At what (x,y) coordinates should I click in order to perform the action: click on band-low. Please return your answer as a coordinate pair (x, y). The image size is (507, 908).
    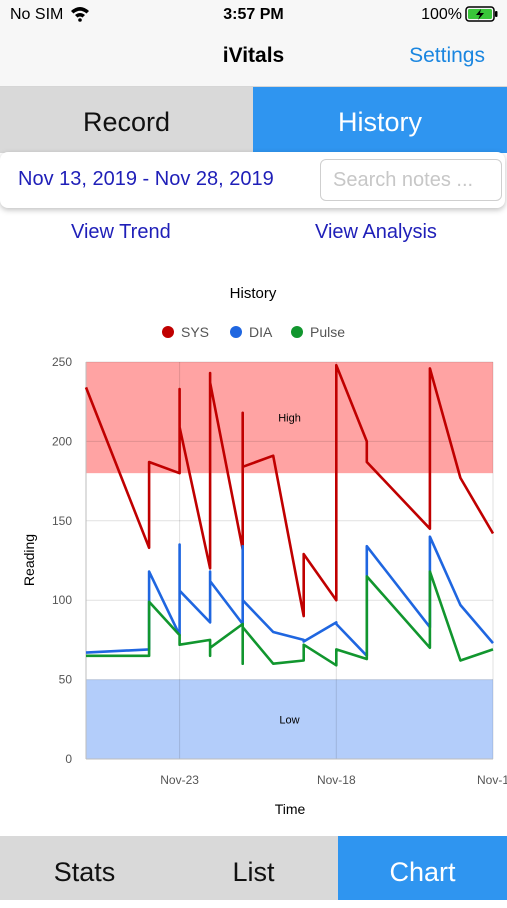
    Looking at the image, I should click on (289, 719).